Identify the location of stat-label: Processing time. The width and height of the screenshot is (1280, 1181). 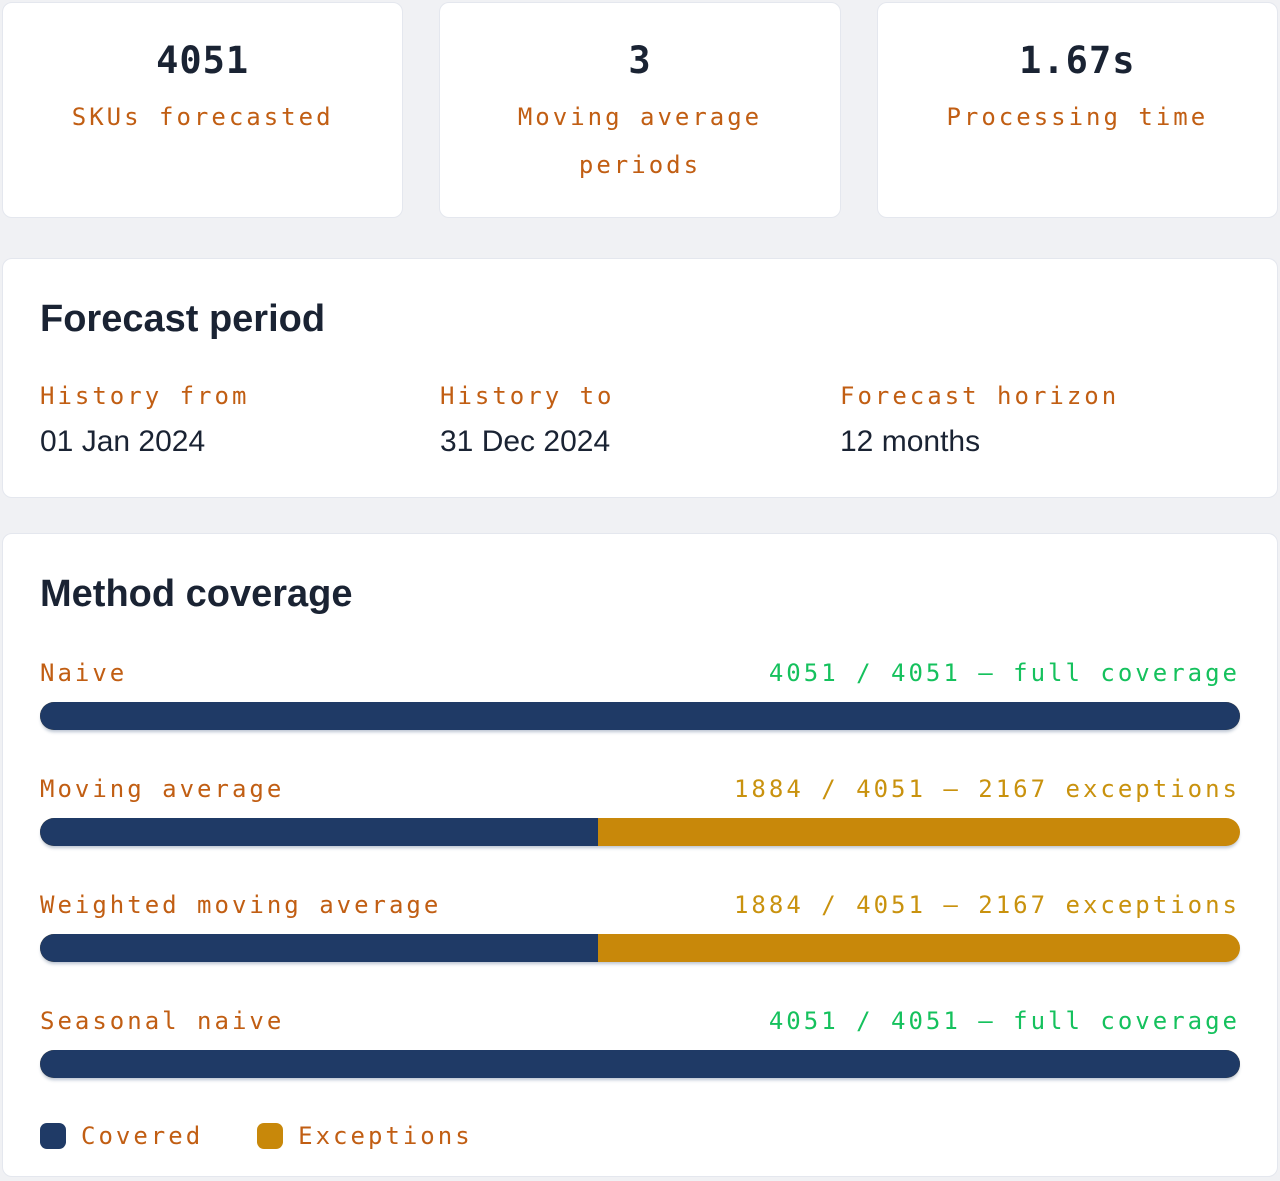
(1077, 117).